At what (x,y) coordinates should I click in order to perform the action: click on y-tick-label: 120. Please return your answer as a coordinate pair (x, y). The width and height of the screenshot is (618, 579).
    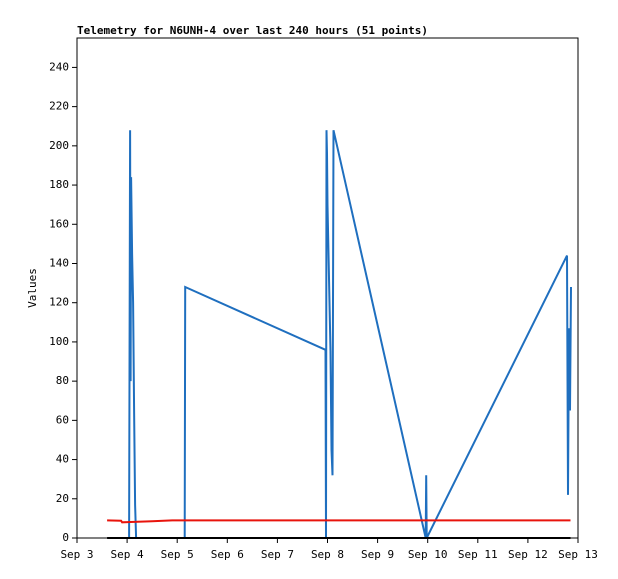
    Looking at the image, I should click on (59, 302).